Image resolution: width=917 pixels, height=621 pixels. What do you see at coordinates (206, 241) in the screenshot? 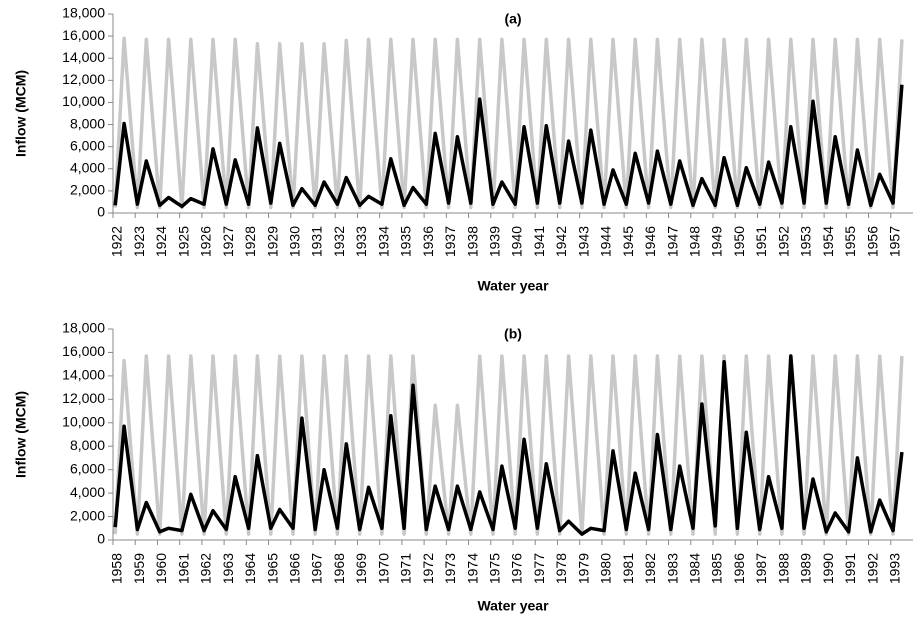
I see `x-tick-label: 1926` at bounding box center [206, 241].